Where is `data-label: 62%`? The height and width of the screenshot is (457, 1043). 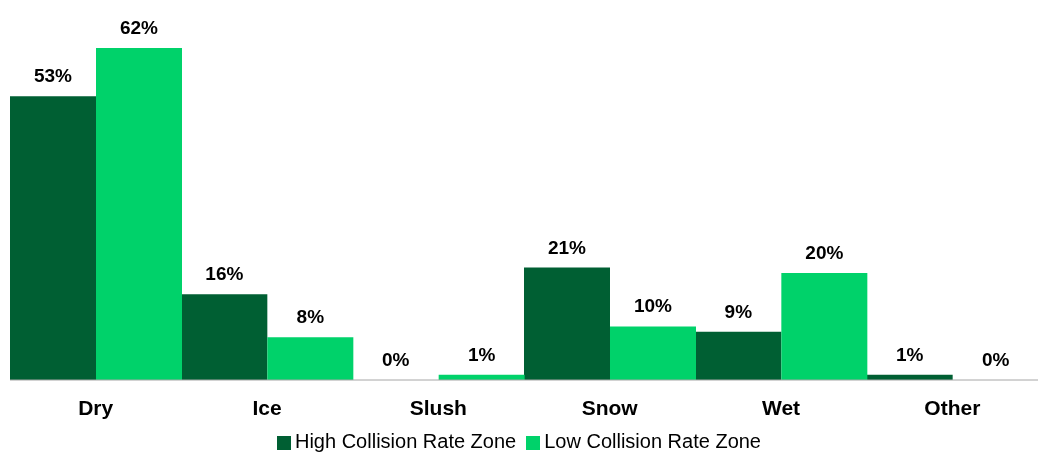
data-label: 62% is located at coordinates (139, 27).